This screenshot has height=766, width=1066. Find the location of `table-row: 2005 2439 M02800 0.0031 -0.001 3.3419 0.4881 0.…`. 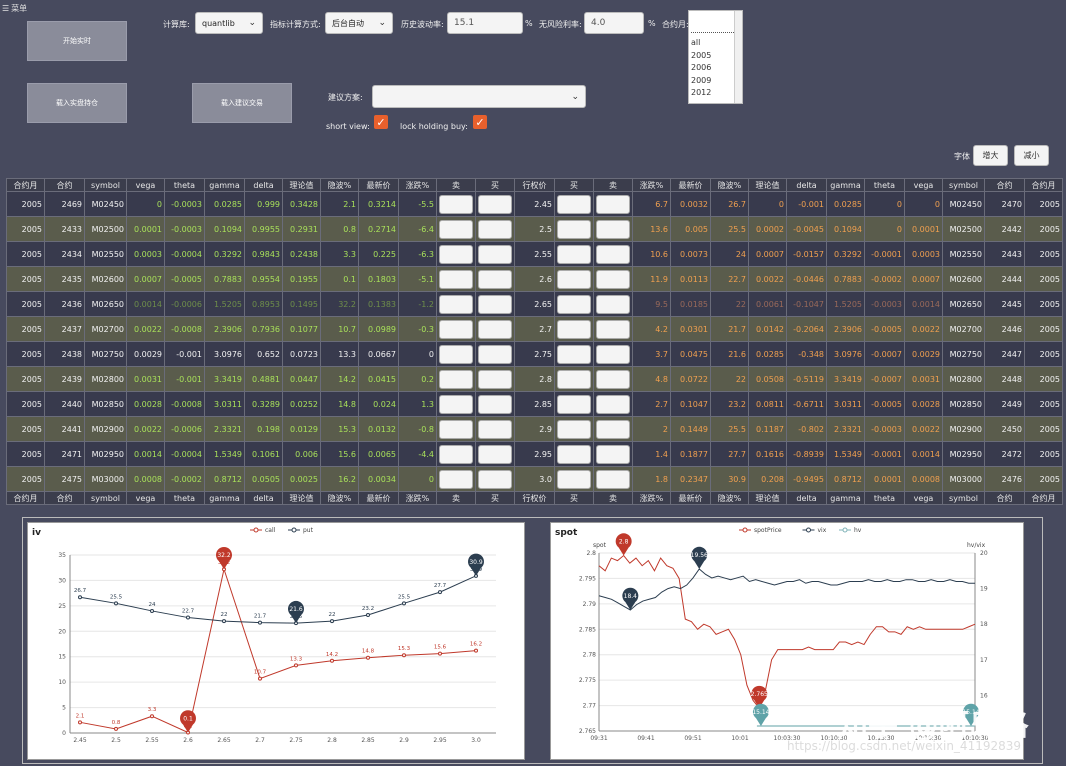

table-row: 2005 2439 M02800 0.0031 -0.001 3.3419 0.4881 0.… is located at coordinates (534, 379).